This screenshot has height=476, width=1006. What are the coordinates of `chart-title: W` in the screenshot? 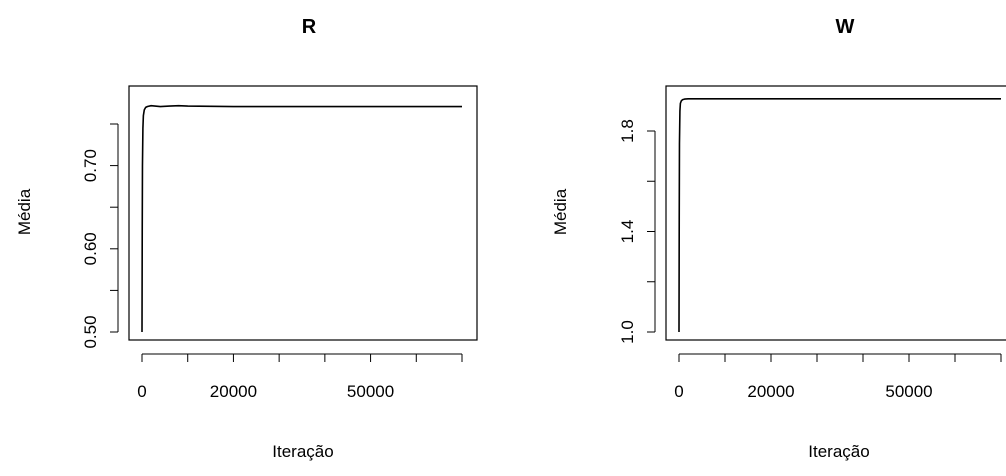 It's located at (845, 27).